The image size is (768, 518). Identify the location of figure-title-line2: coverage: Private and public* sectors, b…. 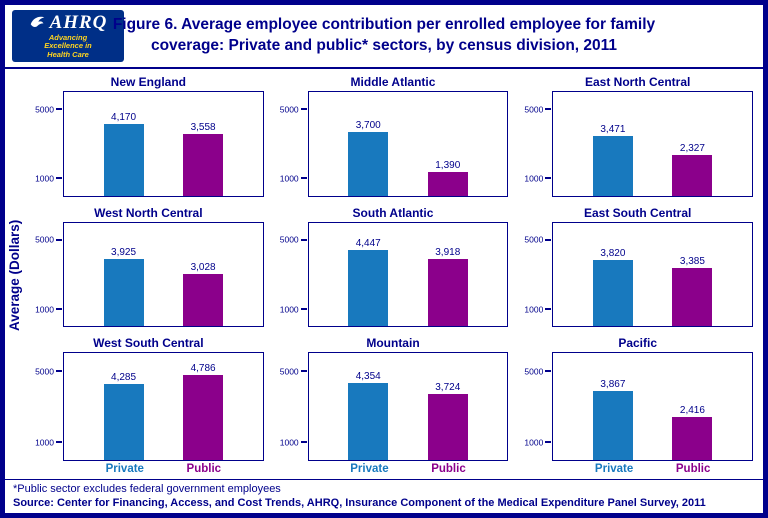
(384, 45).